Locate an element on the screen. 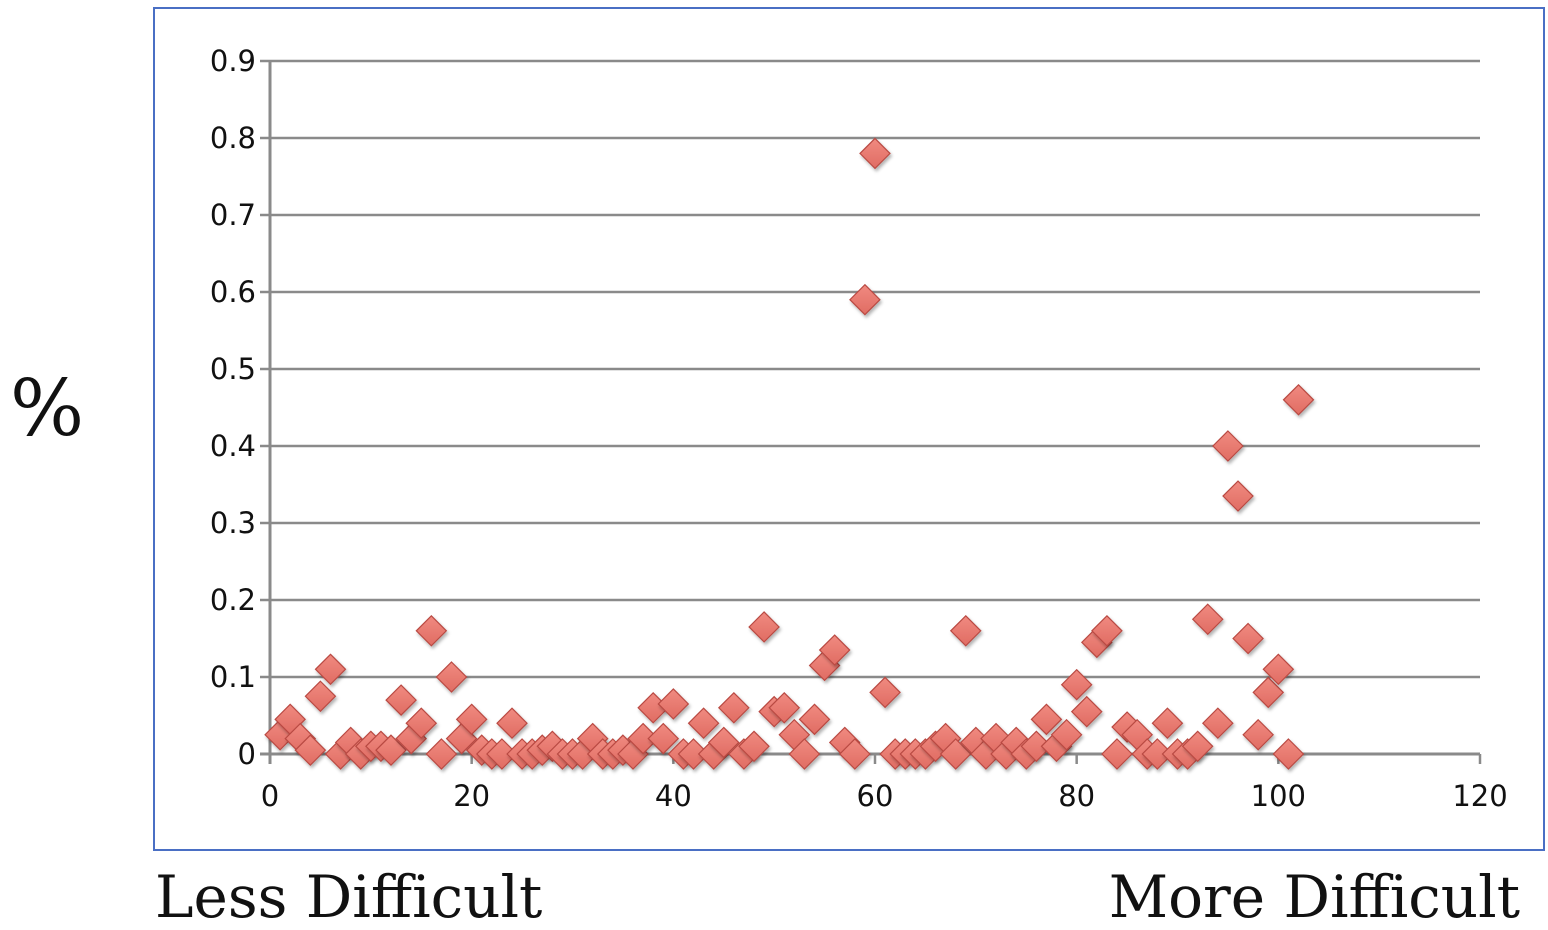 The width and height of the screenshot is (1548, 930). x-tick-label: 120 is located at coordinates (1479, 796).